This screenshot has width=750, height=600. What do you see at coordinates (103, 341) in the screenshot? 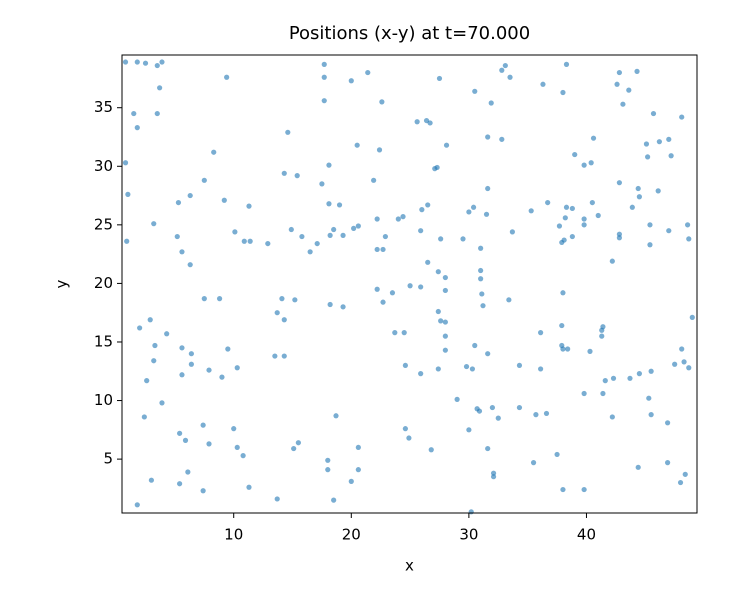
I see `y-tick-label: 15` at bounding box center [103, 341].